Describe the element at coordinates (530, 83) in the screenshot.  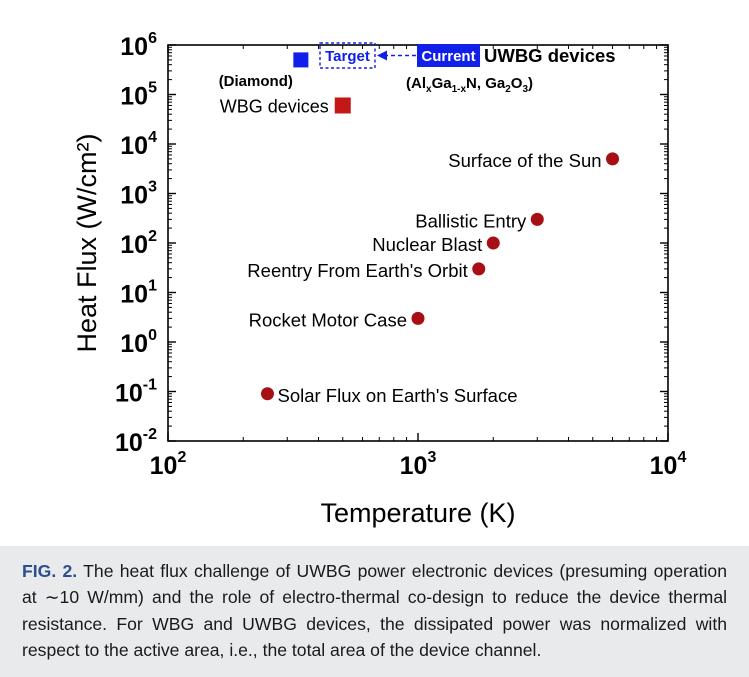
I see `materials-text: )` at that location.